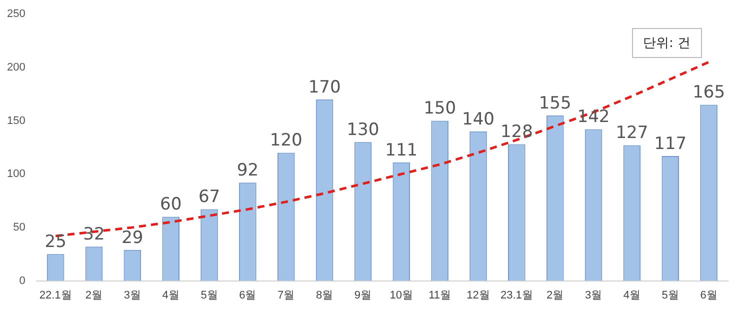 This screenshot has width=750, height=320. I want to click on data-label: 29, so click(133, 238).